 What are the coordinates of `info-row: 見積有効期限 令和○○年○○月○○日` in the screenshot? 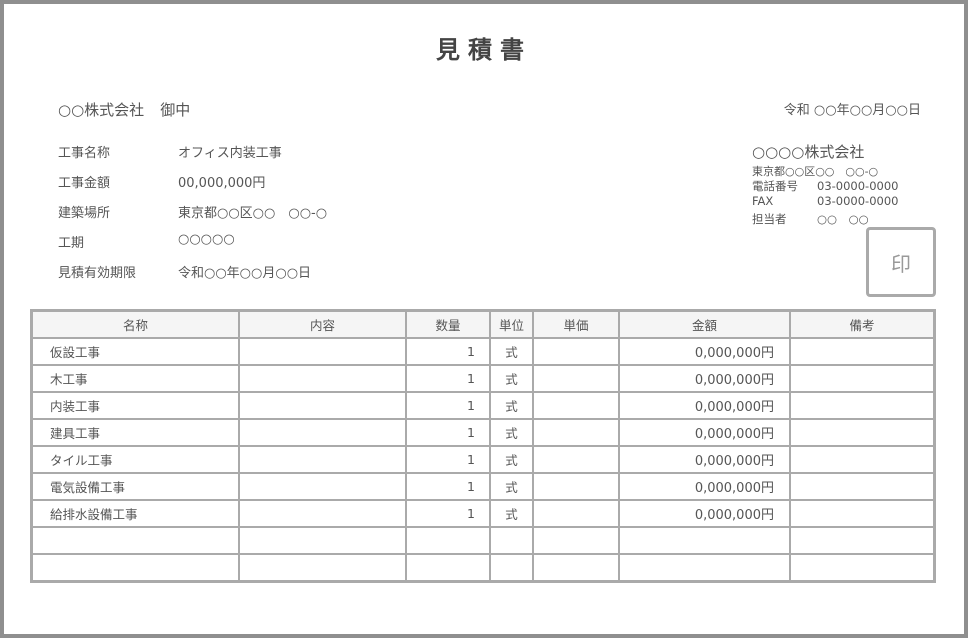 It's located at (192, 277).